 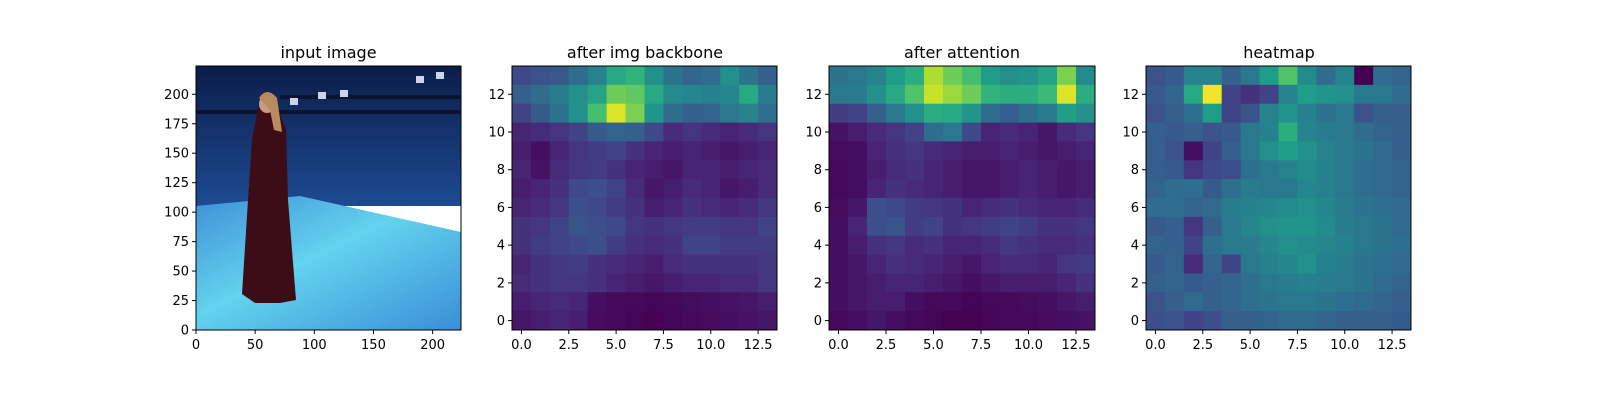 I want to click on x-tick-label: 150, so click(x=373, y=345).